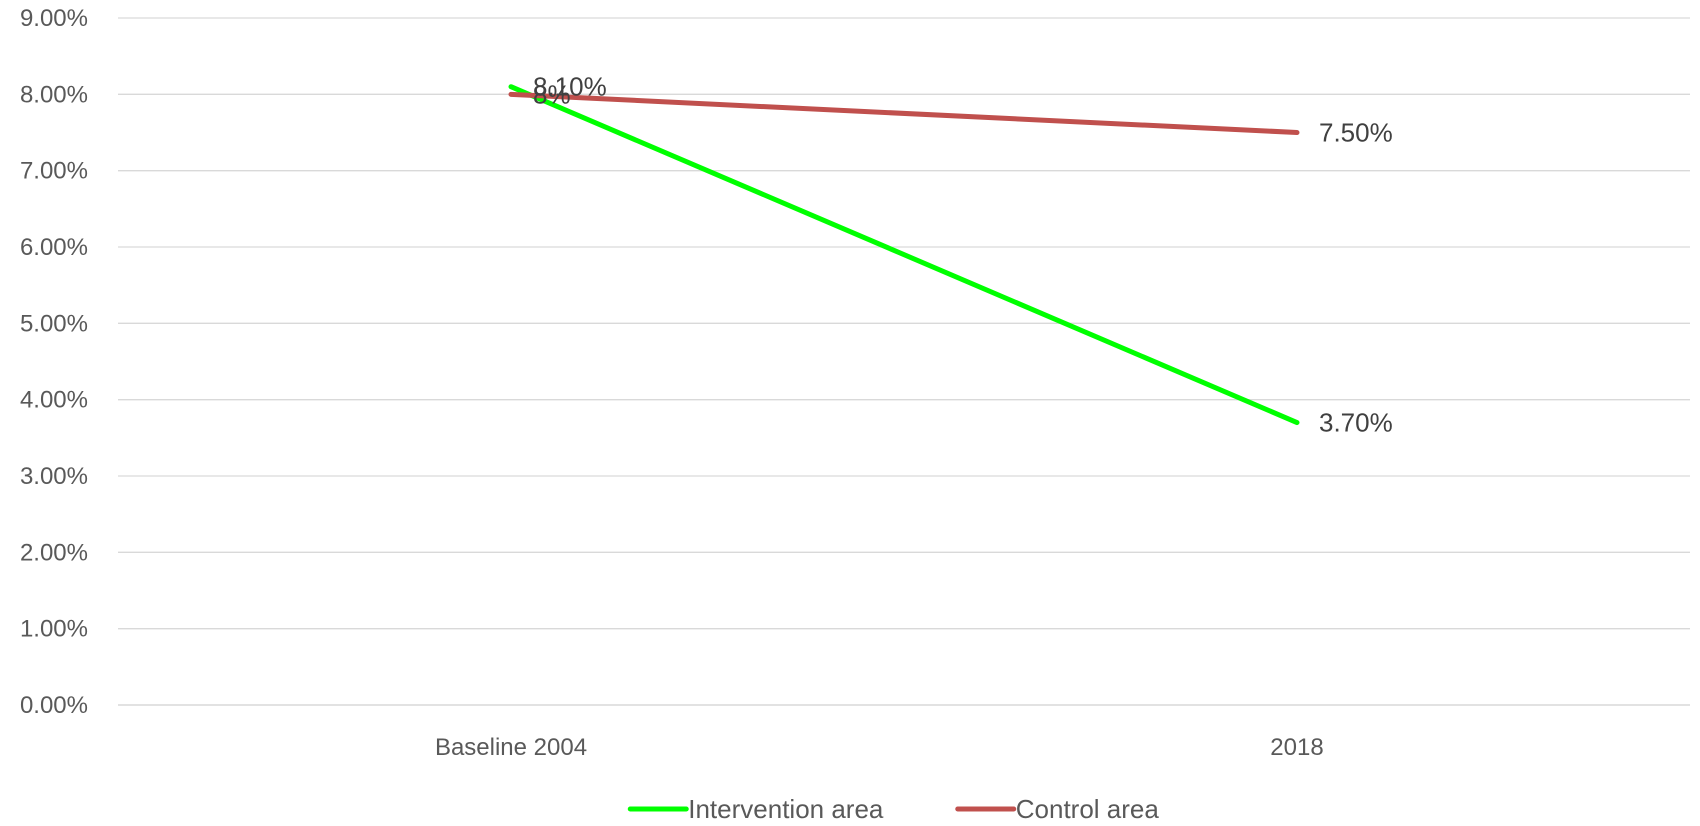  What do you see at coordinates (879, 747) in the screenshot?
I see `x-axis-tick-labels: Baseline 2004 2018` at bounding box center [879, 747].